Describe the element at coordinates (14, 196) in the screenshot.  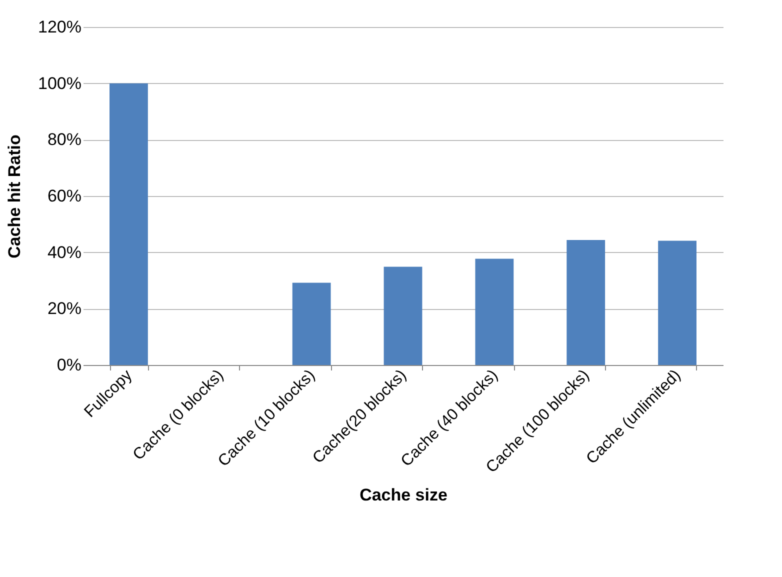
I see `y-axis-title: Cache hit Ratio` at that location.